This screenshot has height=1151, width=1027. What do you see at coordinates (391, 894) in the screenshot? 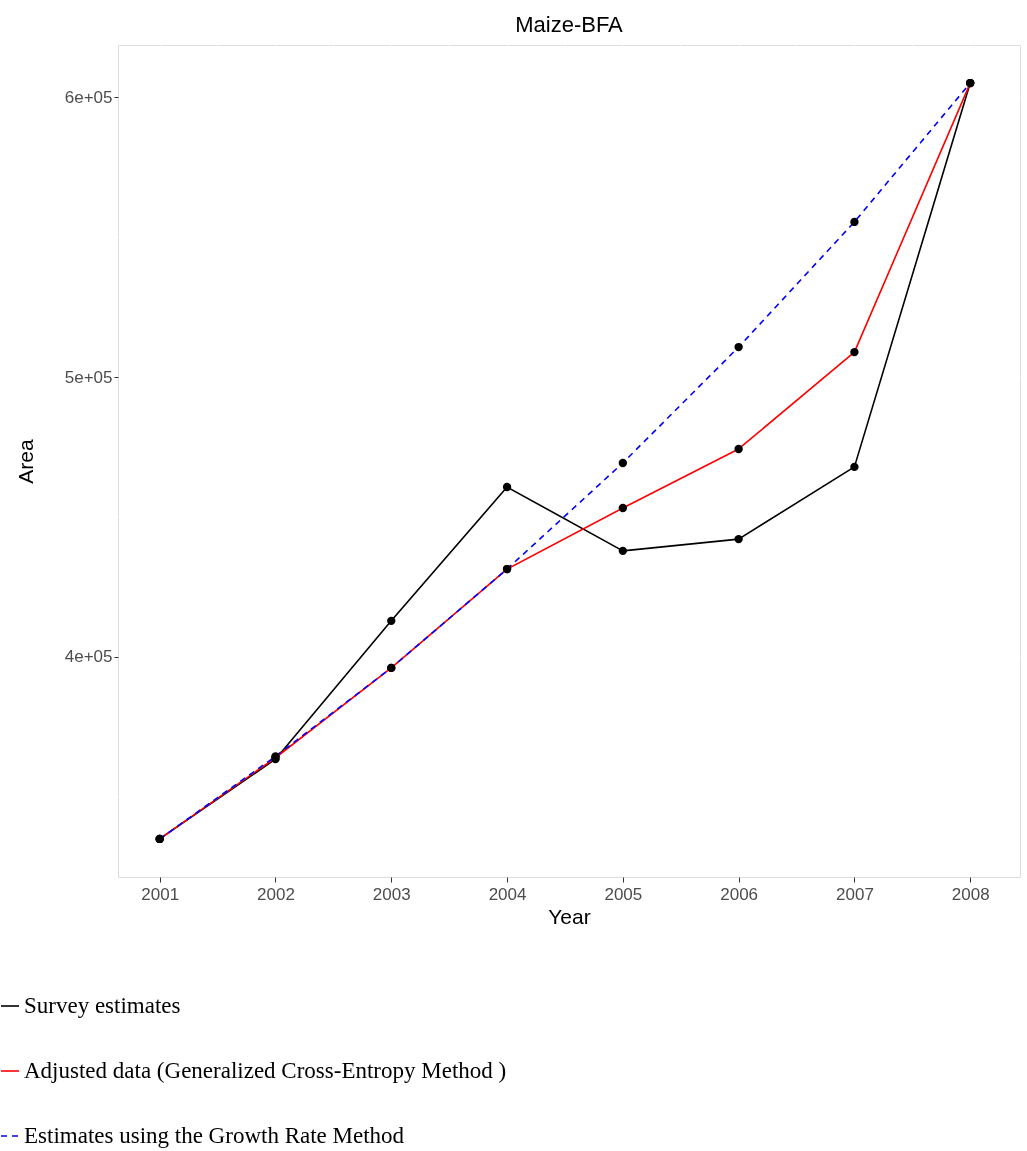
I see `x-tick-label: 2003` at bounding box center [391, 894].